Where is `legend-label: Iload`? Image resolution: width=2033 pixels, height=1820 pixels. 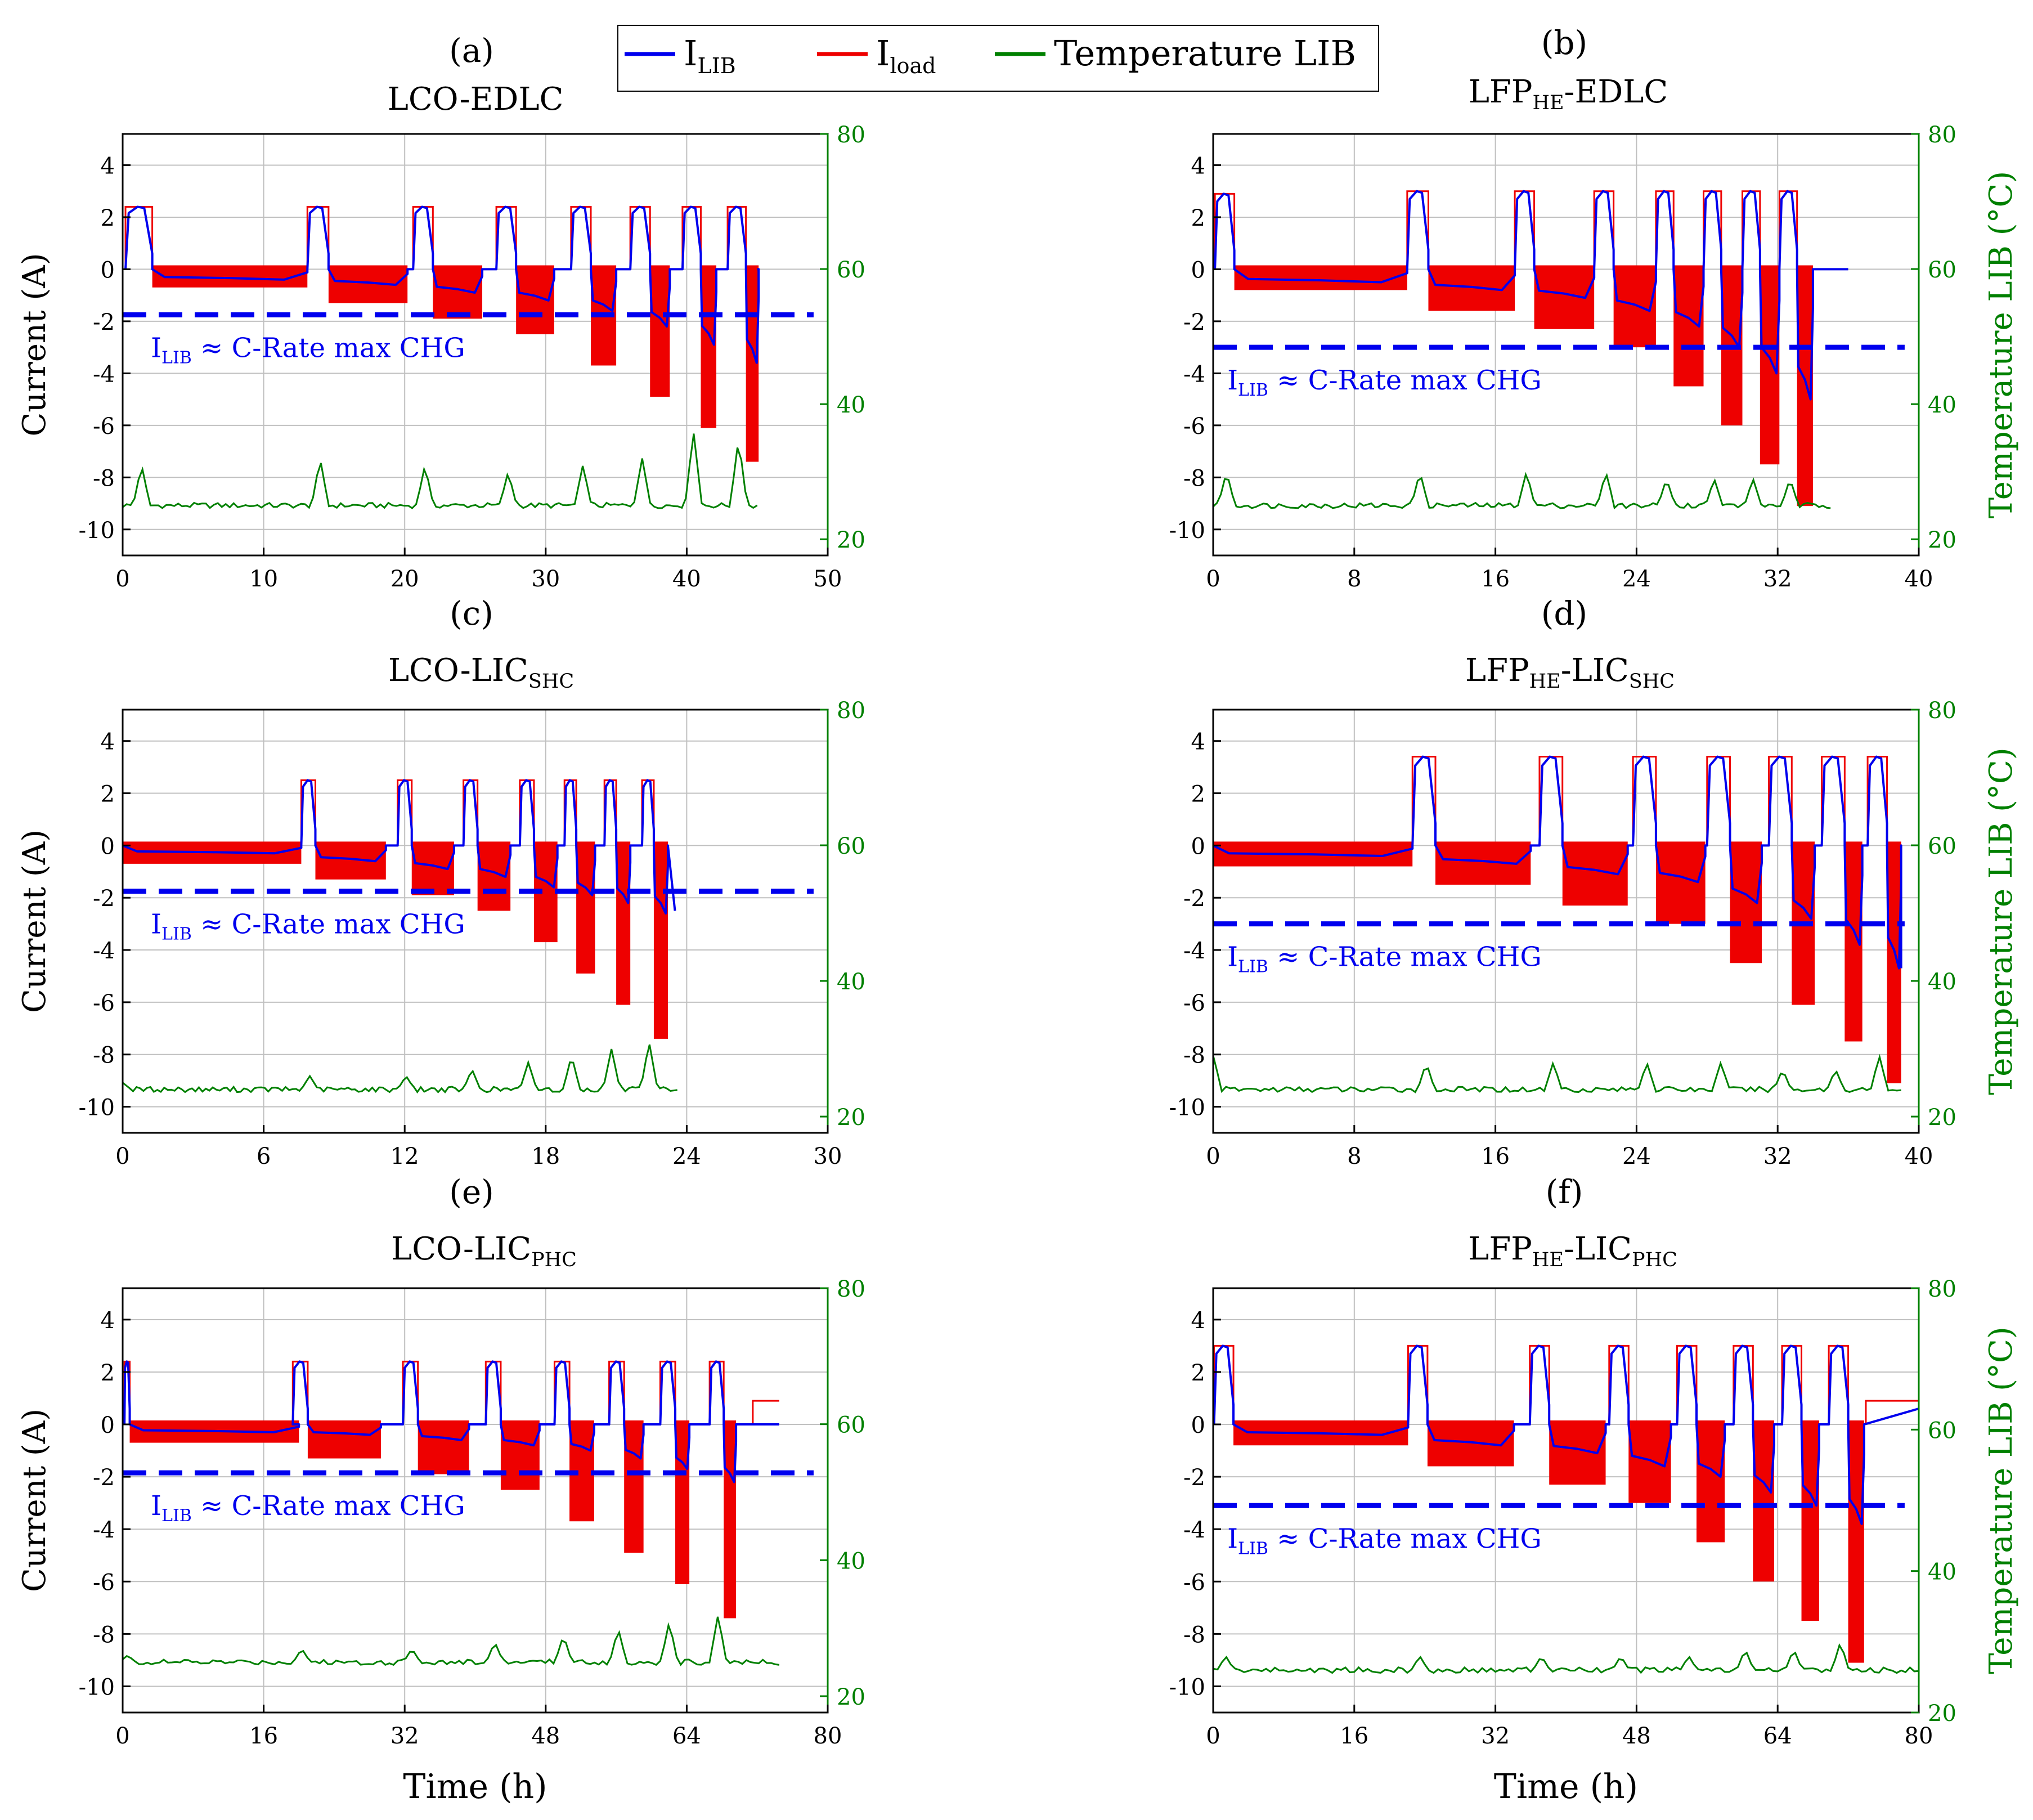 legend-label: Iload is located at coordinates (906, 55).